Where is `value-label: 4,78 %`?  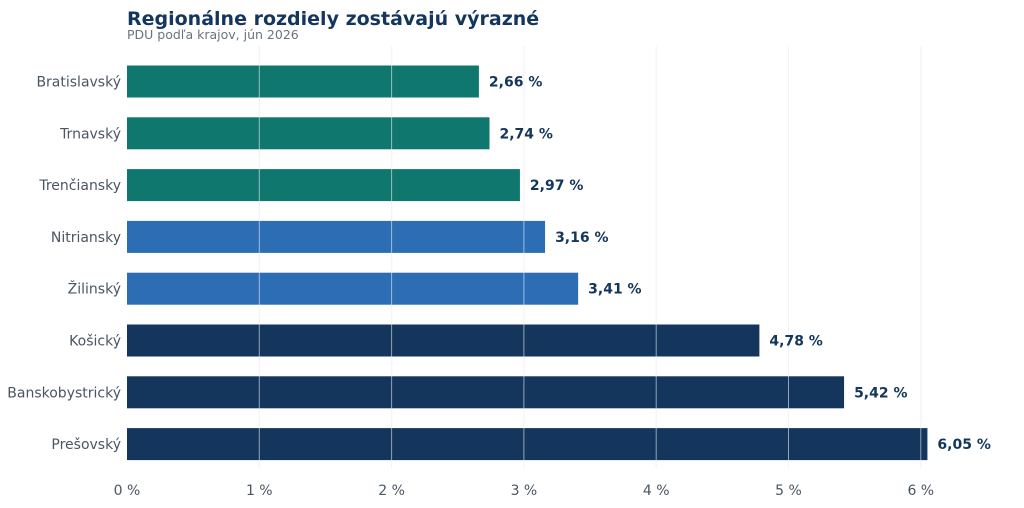 value-label: 4,78 % is located at coordinates (795, 342).